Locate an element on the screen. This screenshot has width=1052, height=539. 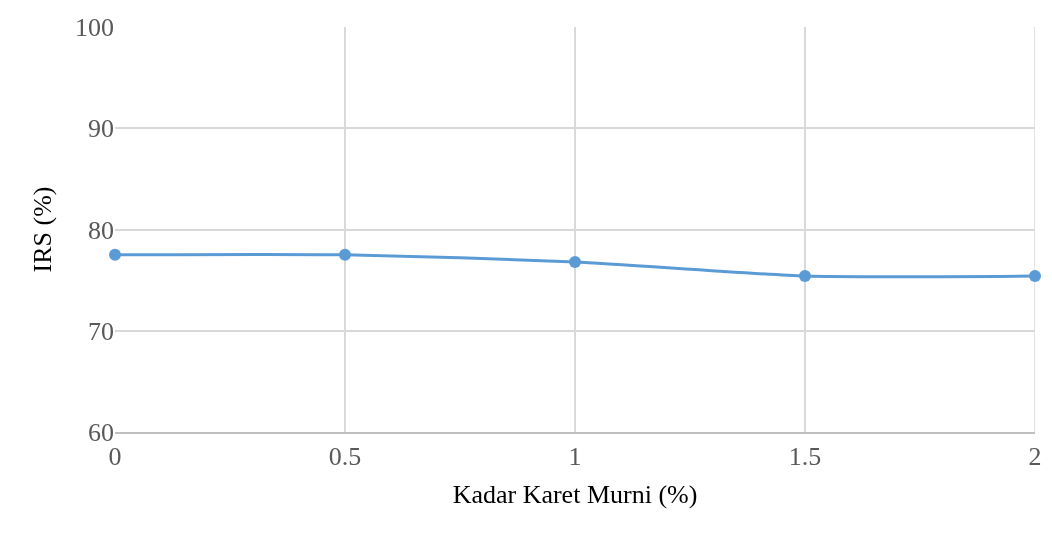
y-tick-label: 80 is located at coordinates (101, 230).